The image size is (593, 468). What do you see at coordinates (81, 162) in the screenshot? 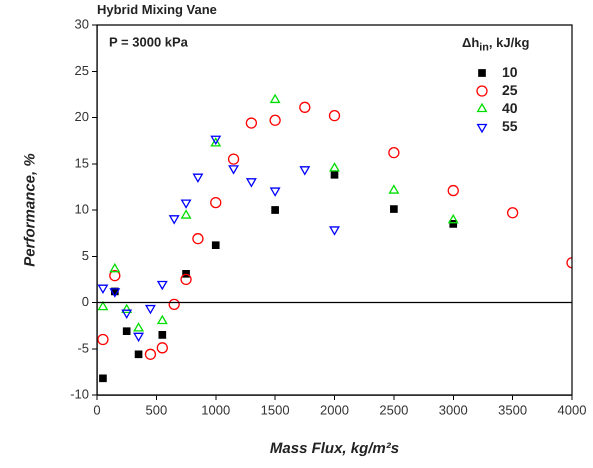
I see `y-tick-label: 15` at bounding box center [81, 162].